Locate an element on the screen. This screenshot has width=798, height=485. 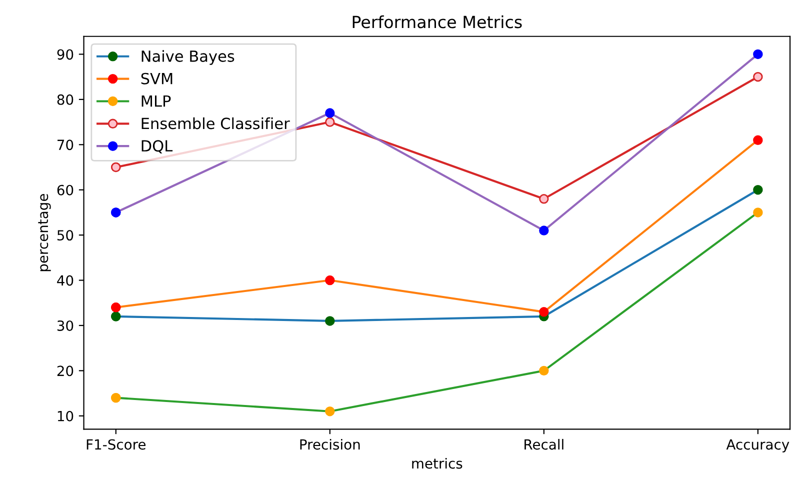
y-tick-label: 40 is located at coordinates (65, 280).